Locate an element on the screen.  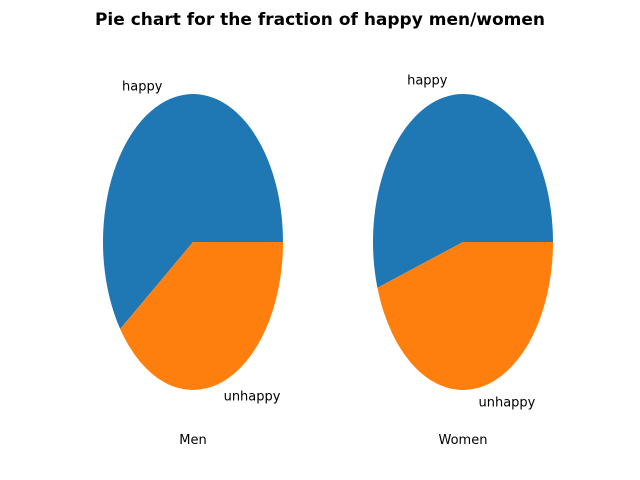
pie-slice-women-unhappy is located at coordinates (465, 316).